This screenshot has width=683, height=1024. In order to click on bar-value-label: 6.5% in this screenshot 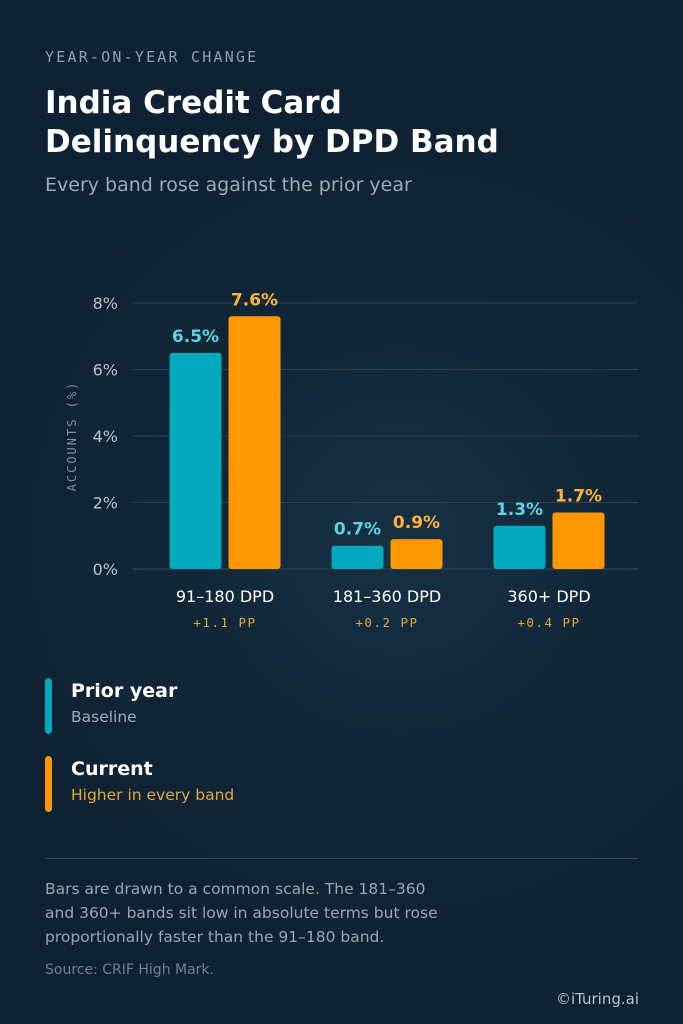, I will do `click(195, 337)`.